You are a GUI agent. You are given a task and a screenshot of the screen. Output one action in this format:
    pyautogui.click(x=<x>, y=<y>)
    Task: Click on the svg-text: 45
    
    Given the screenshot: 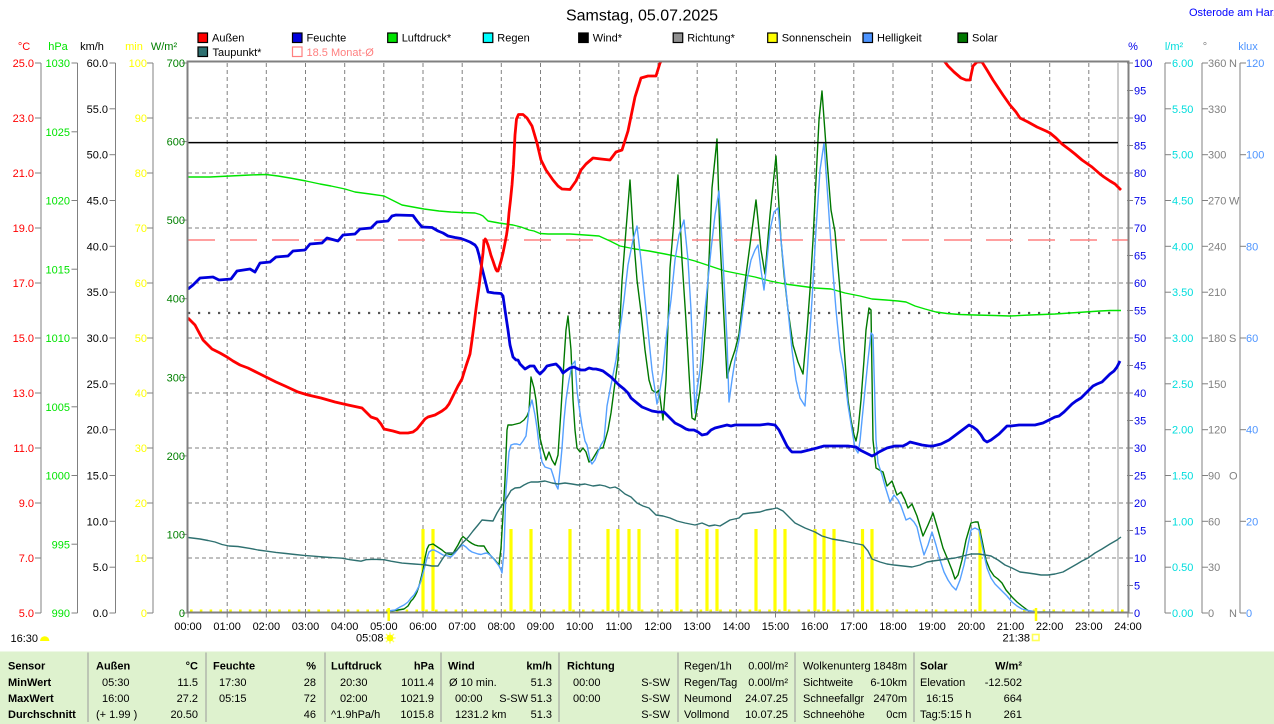 What is the action you would take?
    pyautogui.click(x=1140, y=367)
    